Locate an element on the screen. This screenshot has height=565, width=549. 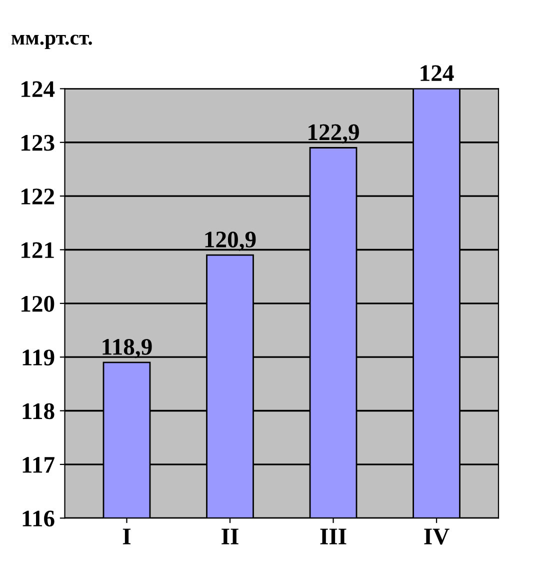
x-tick-label: II is located at coordinates (230, 536).